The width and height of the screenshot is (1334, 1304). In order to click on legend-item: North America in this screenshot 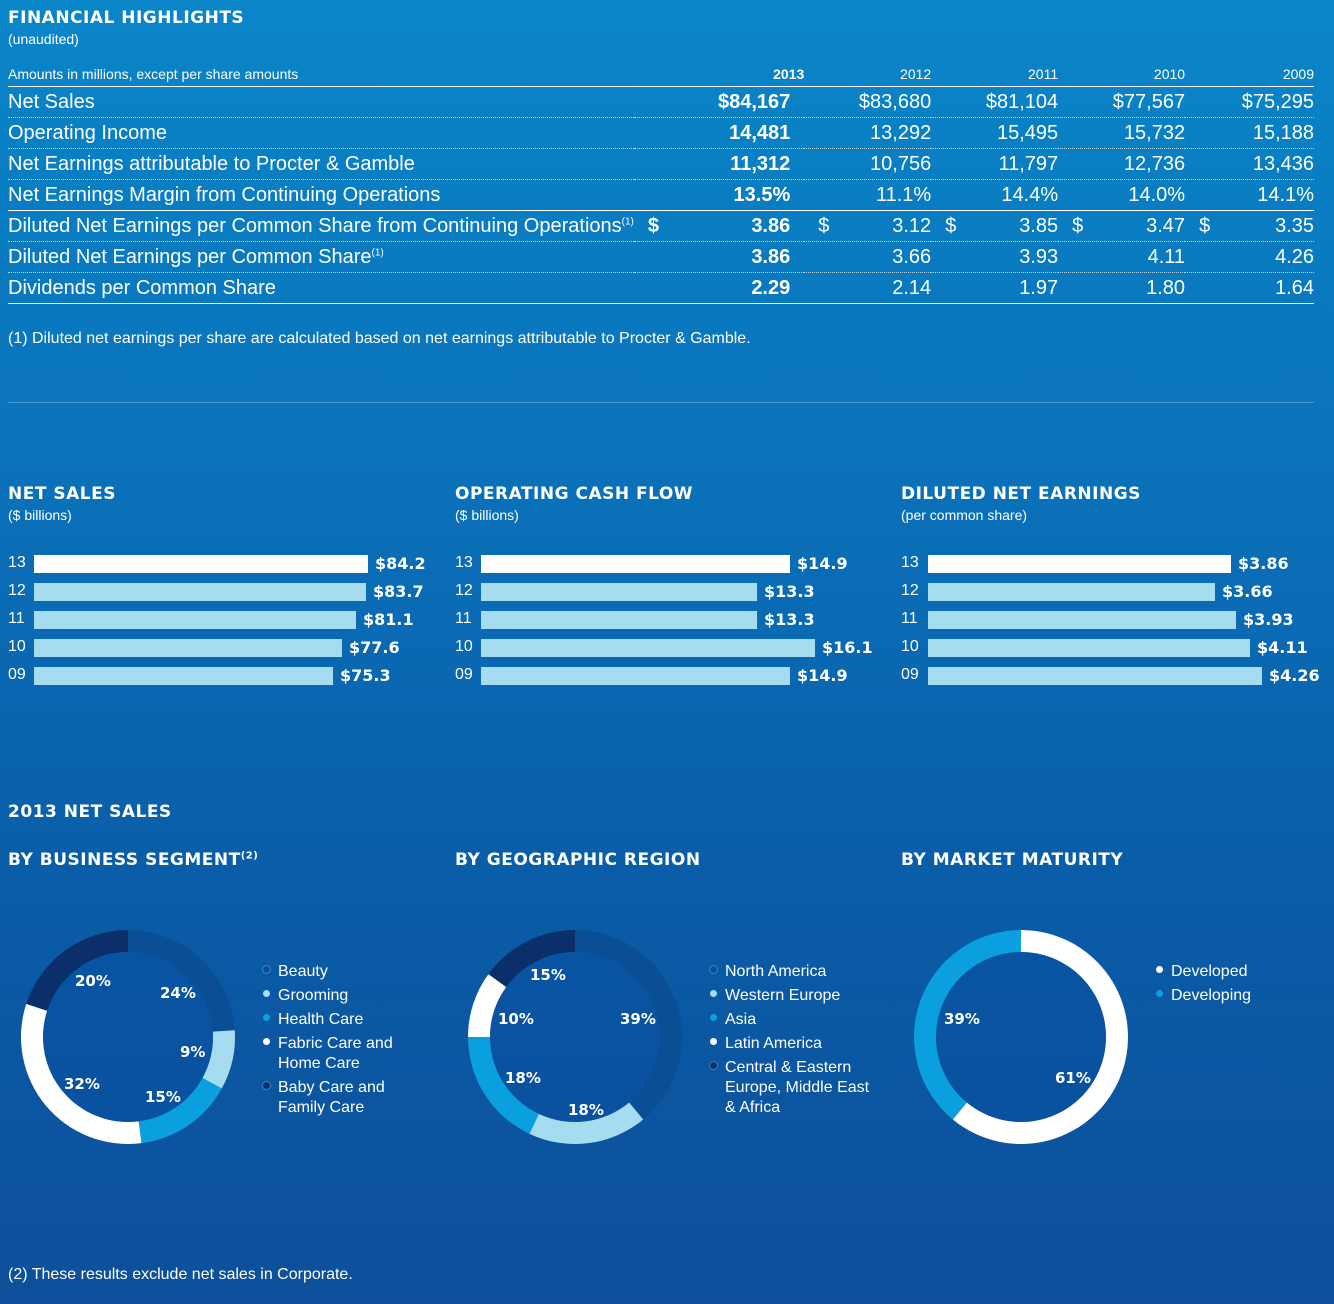, I will do `click(768, 972)`.